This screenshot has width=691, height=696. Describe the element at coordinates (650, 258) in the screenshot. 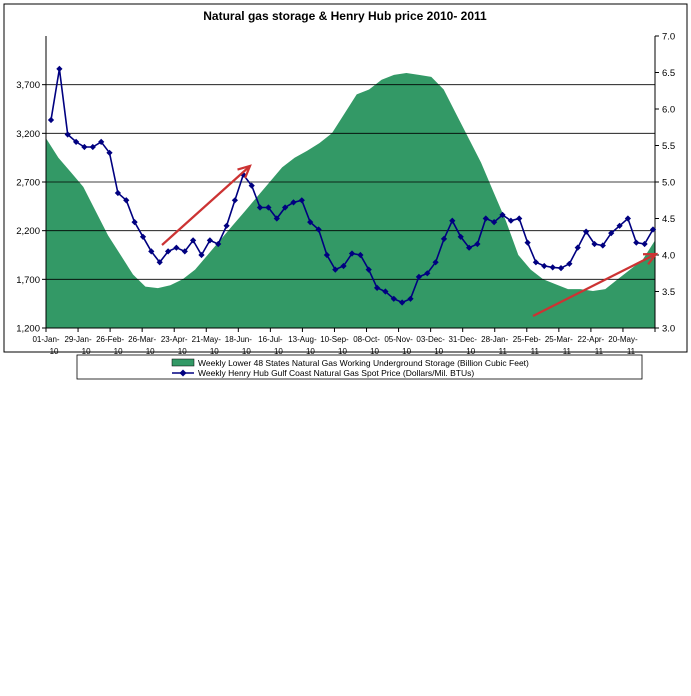

I see `annotation-arrow-rising-2011-head` at that location.